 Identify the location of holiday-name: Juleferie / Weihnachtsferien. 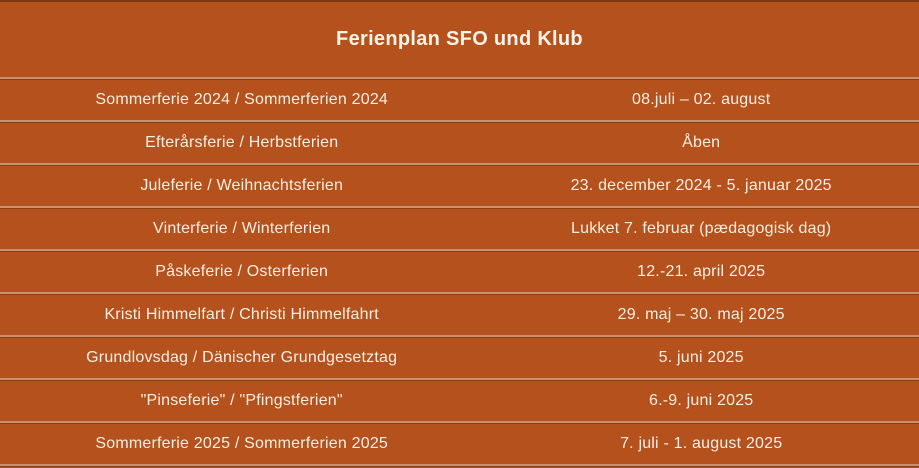
(242, 185).